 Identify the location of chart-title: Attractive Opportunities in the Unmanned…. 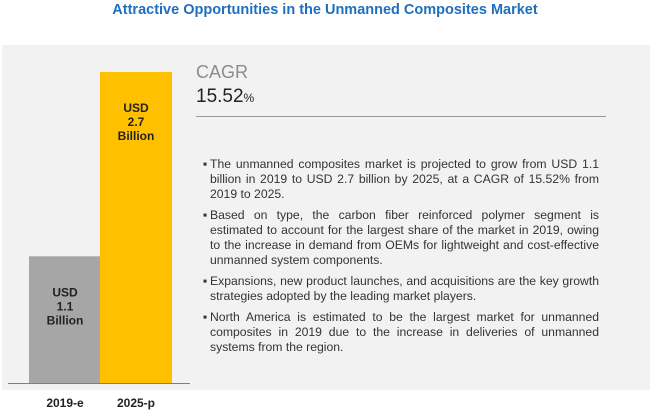
(325, 10).